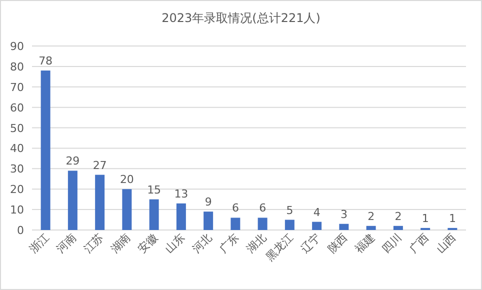 The image size is (482, 290). I want to click on x-tick-label: 福建, so click(365, 243).